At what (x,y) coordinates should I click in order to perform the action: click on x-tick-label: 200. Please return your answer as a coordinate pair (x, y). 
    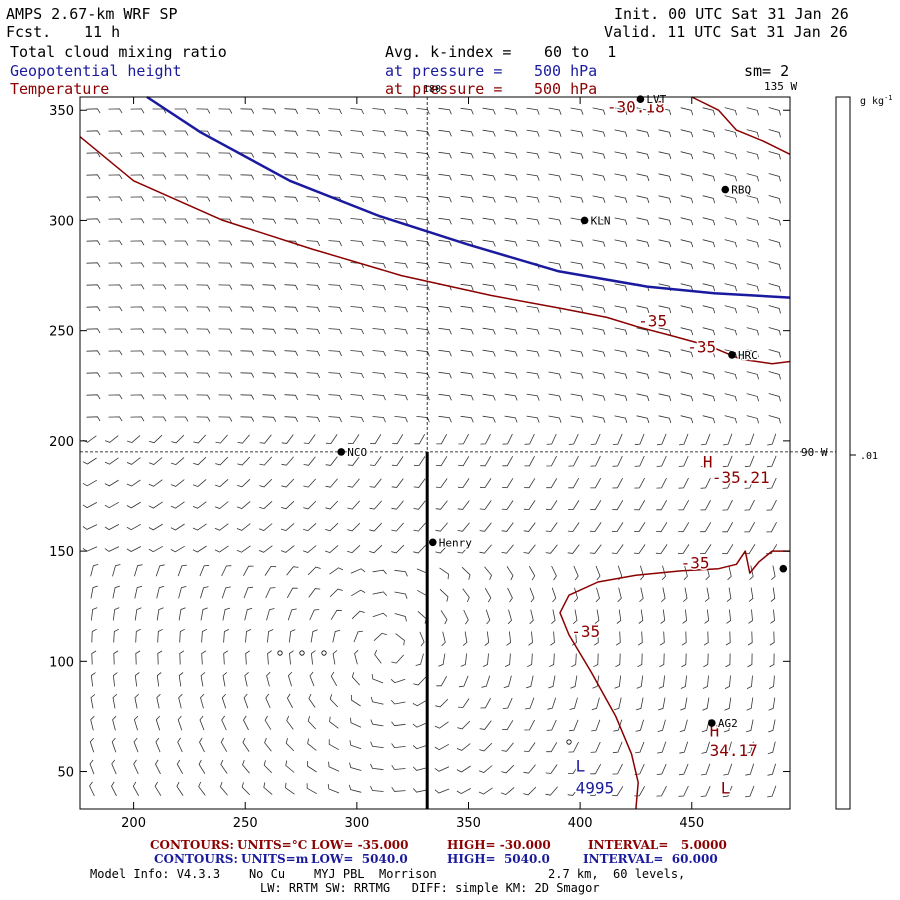
    Looking at the image, I should click on (133, 823).